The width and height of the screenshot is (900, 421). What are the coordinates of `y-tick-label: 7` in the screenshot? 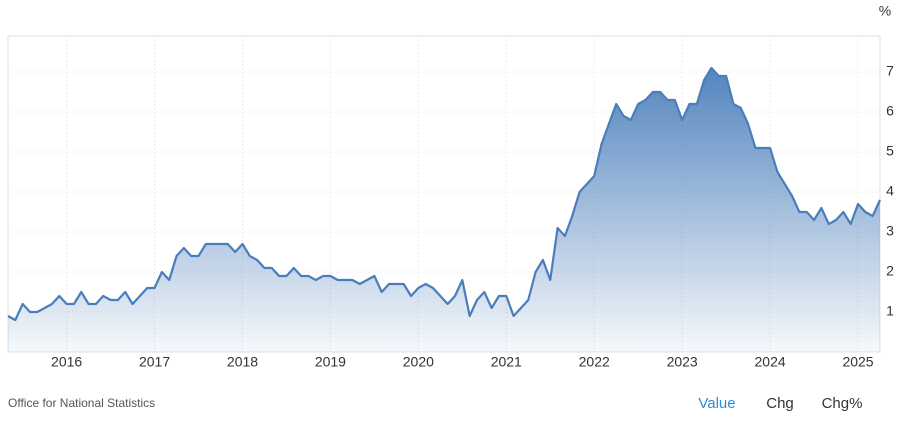 It's located at (890, 71).